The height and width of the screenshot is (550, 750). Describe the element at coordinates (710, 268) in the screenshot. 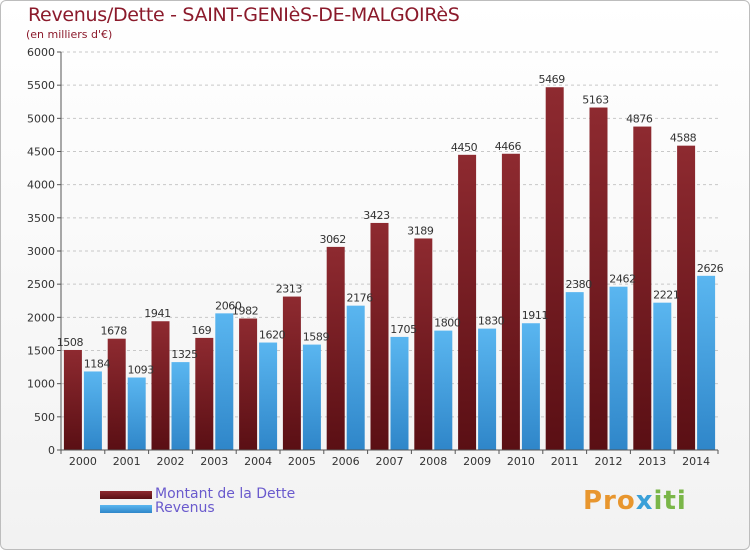

I see `data-label-revenue: 2626` at that location.